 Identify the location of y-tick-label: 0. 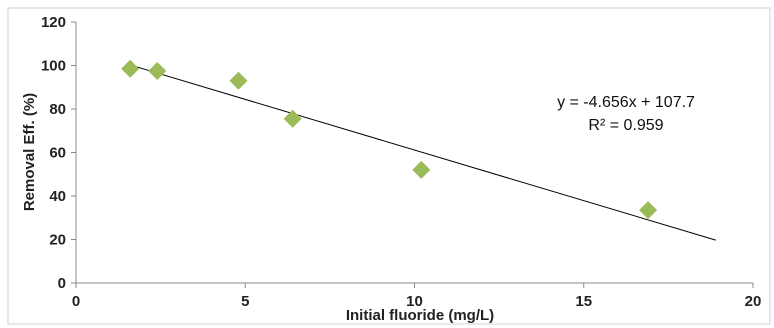
(62, 283).